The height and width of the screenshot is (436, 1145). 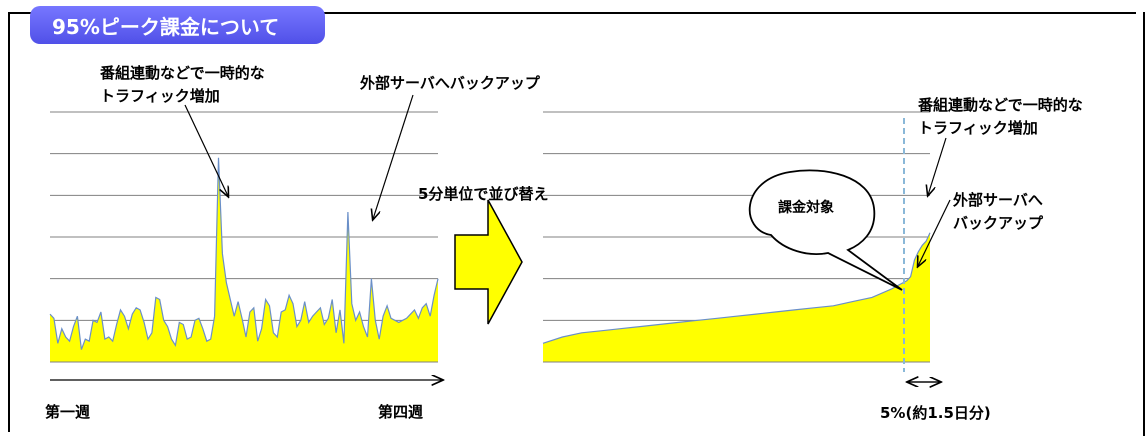 What do you see at coordinates (937, 166) in the screenshot?
I see `right-peak1-pointer` at bounding box center [937, 166].